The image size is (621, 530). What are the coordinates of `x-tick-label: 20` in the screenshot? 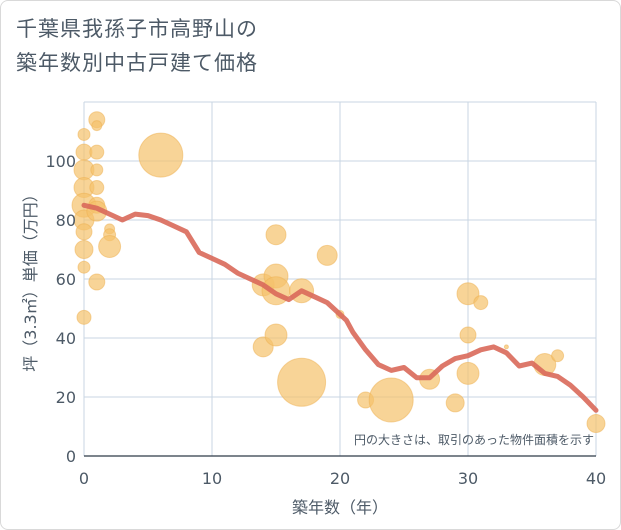 It's located at (340, 478).